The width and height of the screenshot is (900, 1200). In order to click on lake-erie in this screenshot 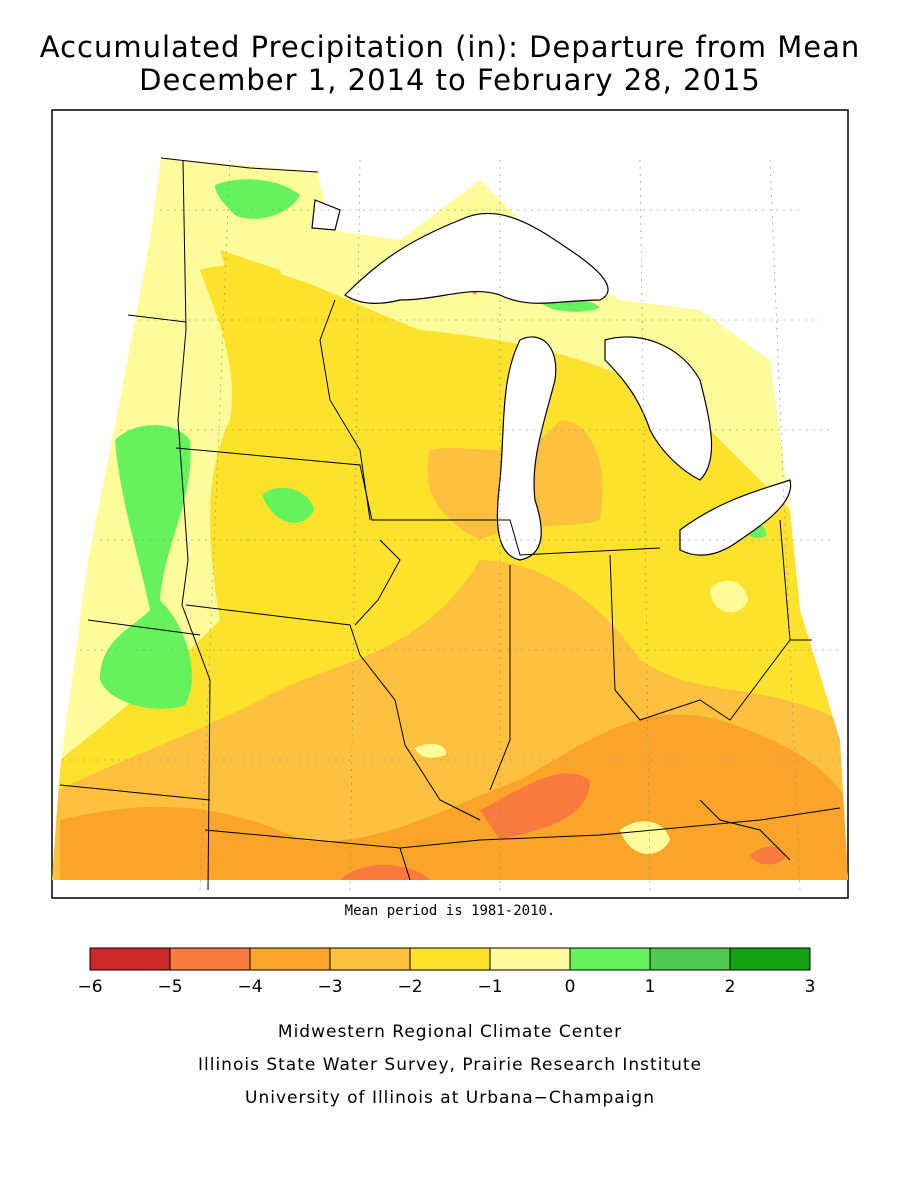, I will do `click(735, 517)`.